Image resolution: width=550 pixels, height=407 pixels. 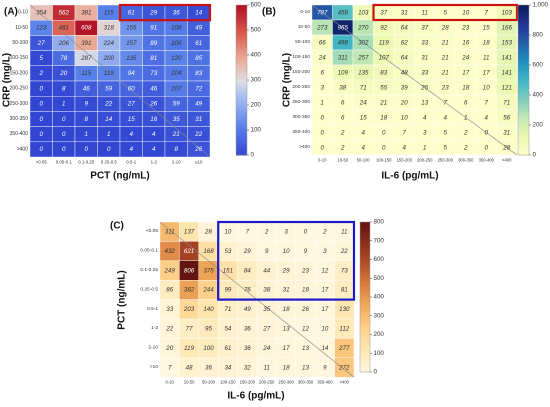 I want to click on cell-value: 33, so click(x=169, y=309).